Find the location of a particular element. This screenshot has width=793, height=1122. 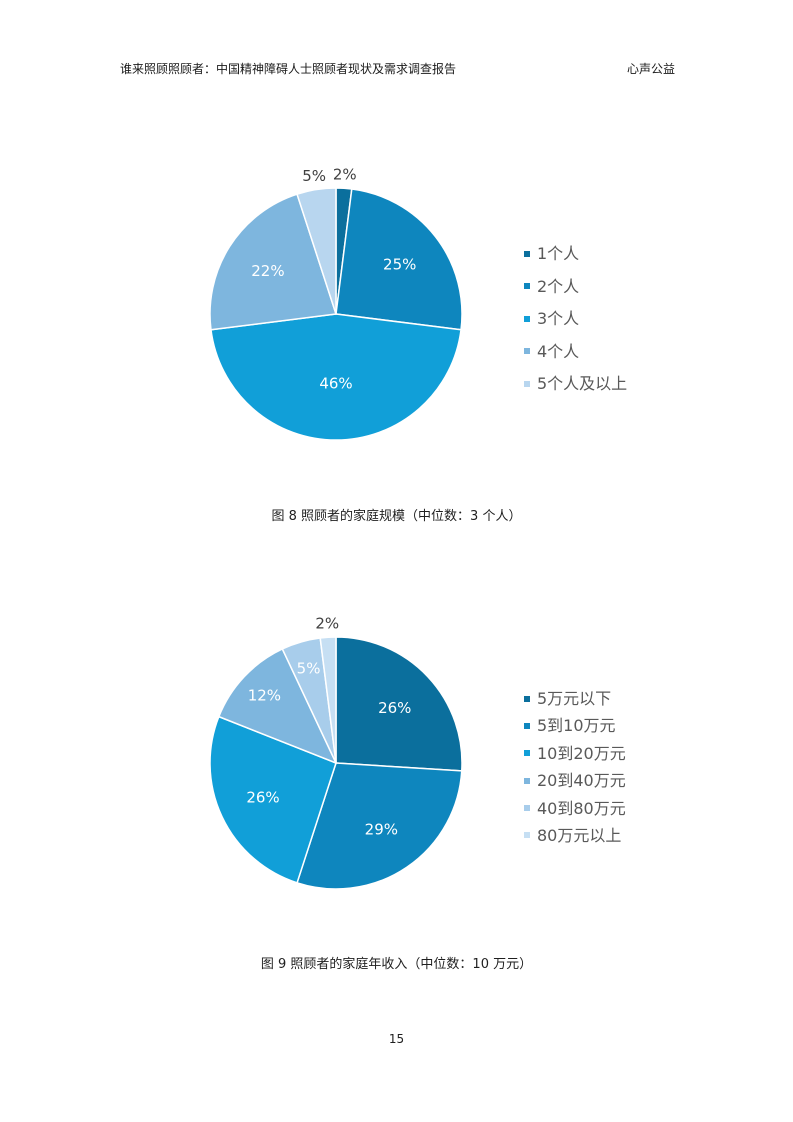

legend-item: 40到80万元 is located at coordinates (575, 811).